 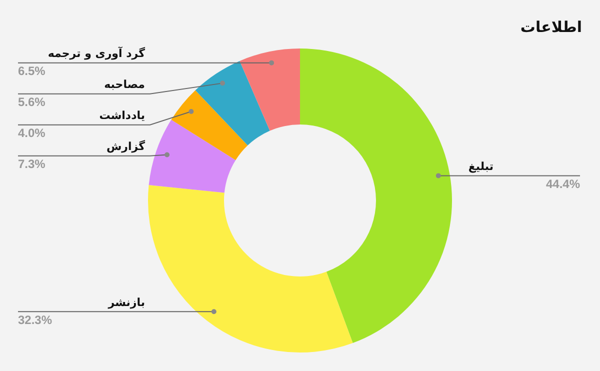 What do you see at coordinates (32, 102) in the screenshot?
I see `data-label: 5.6%` at bounding box center [32, 102].